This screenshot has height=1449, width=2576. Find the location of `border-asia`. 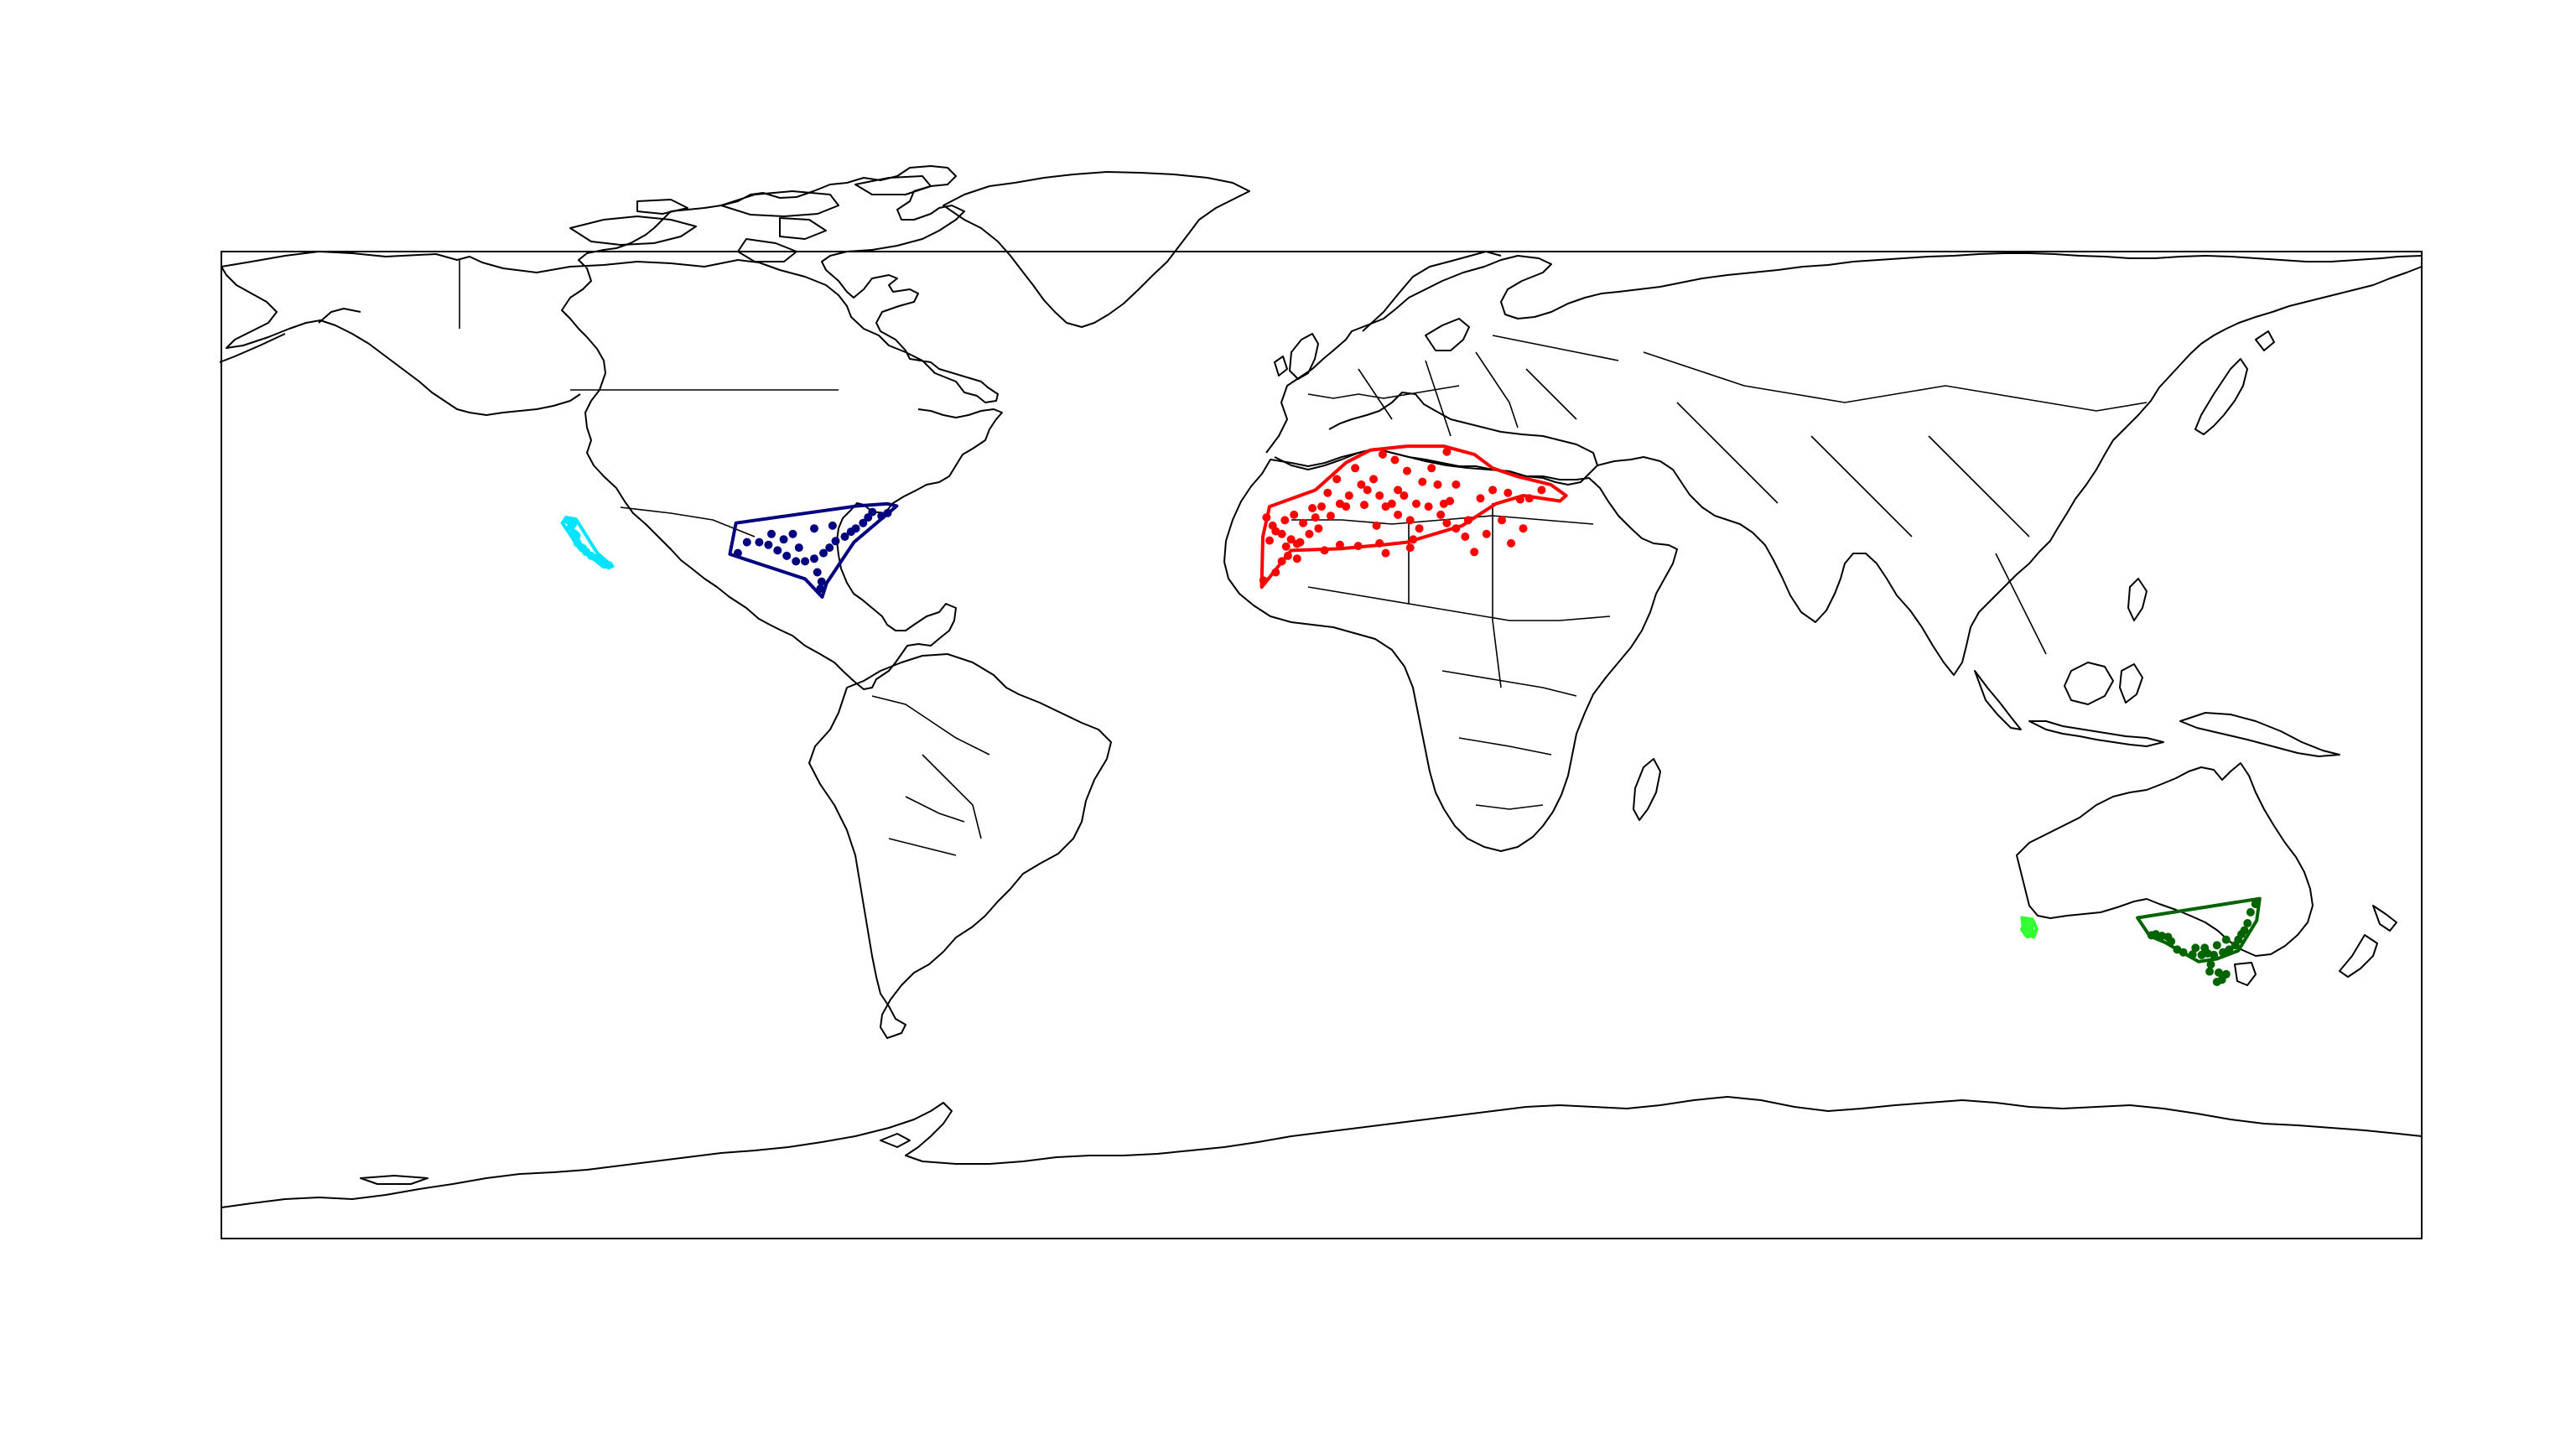

border-asia is located at coordinates (1895, 503).